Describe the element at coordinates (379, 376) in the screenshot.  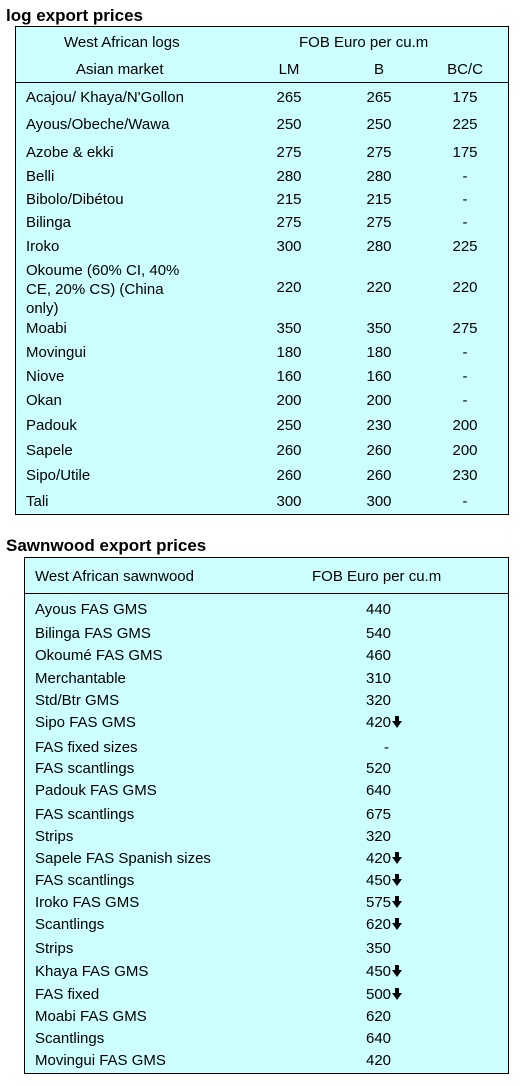
I see `log-cell-b: 160` at that location.